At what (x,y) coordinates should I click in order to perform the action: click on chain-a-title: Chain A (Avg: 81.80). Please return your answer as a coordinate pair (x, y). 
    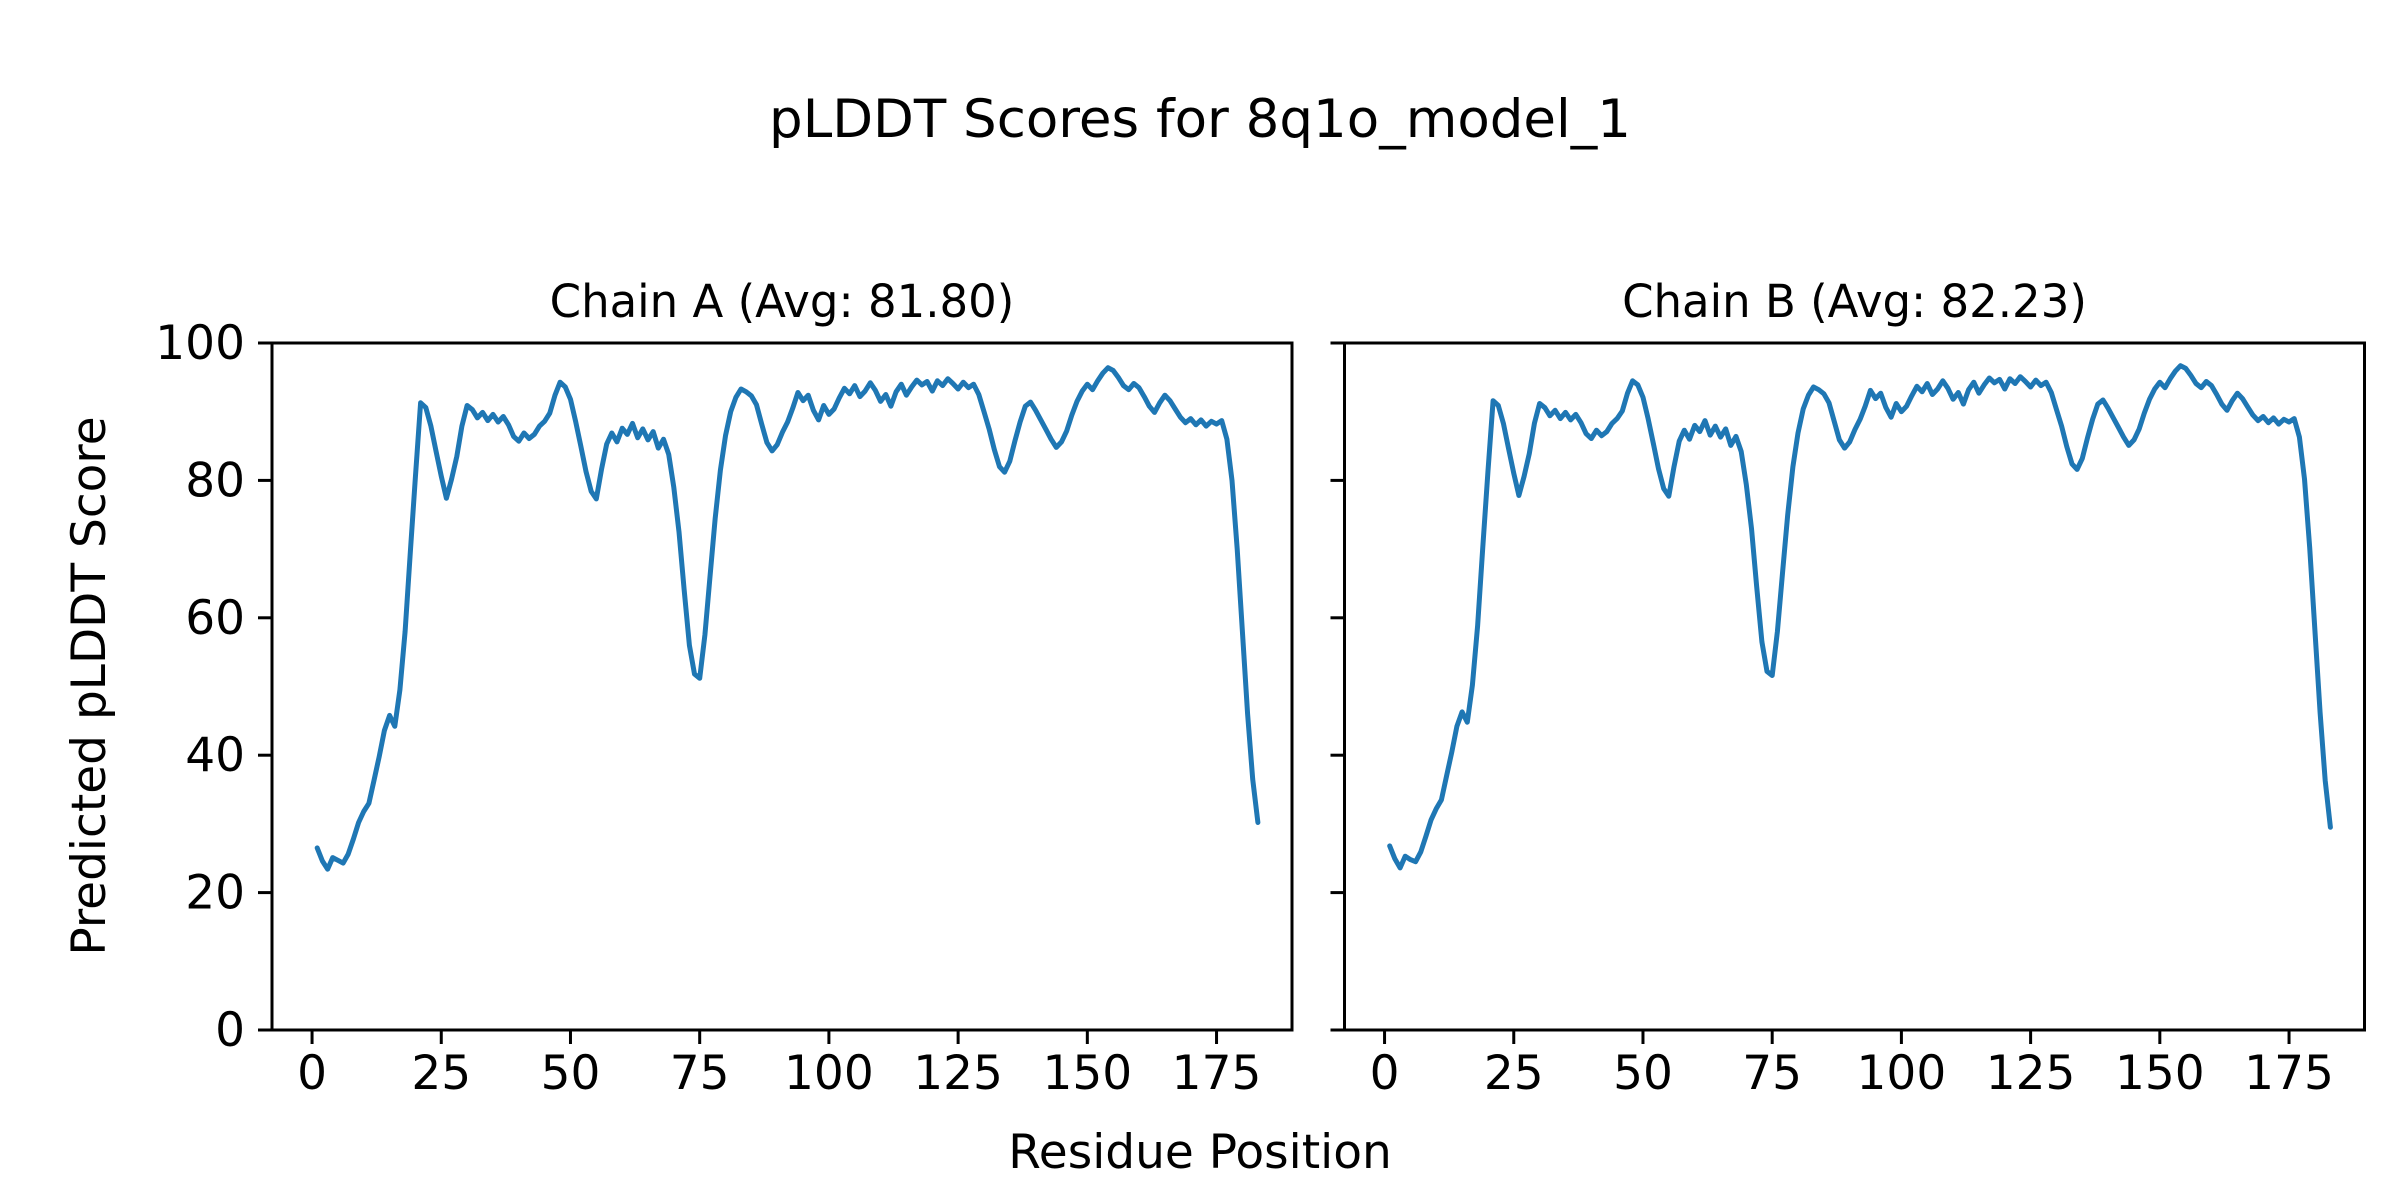
    Looking at the image, I should click on (782, 301).